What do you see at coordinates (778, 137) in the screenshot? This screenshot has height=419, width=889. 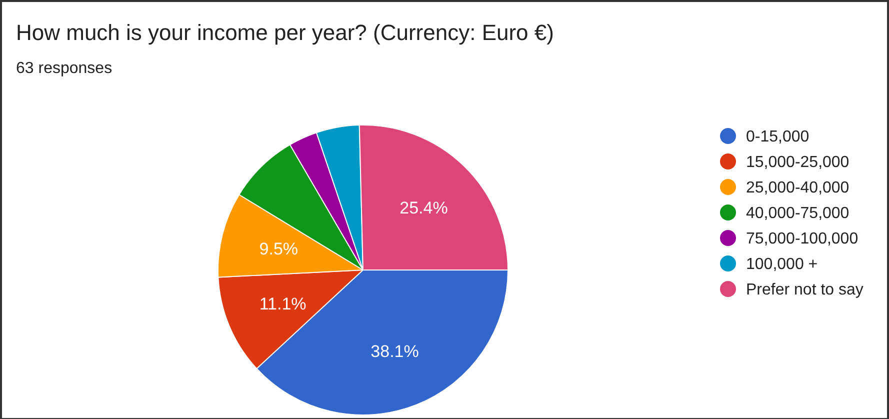 I see `legend-label: 0-15,000` at bounding box center [778, 137].